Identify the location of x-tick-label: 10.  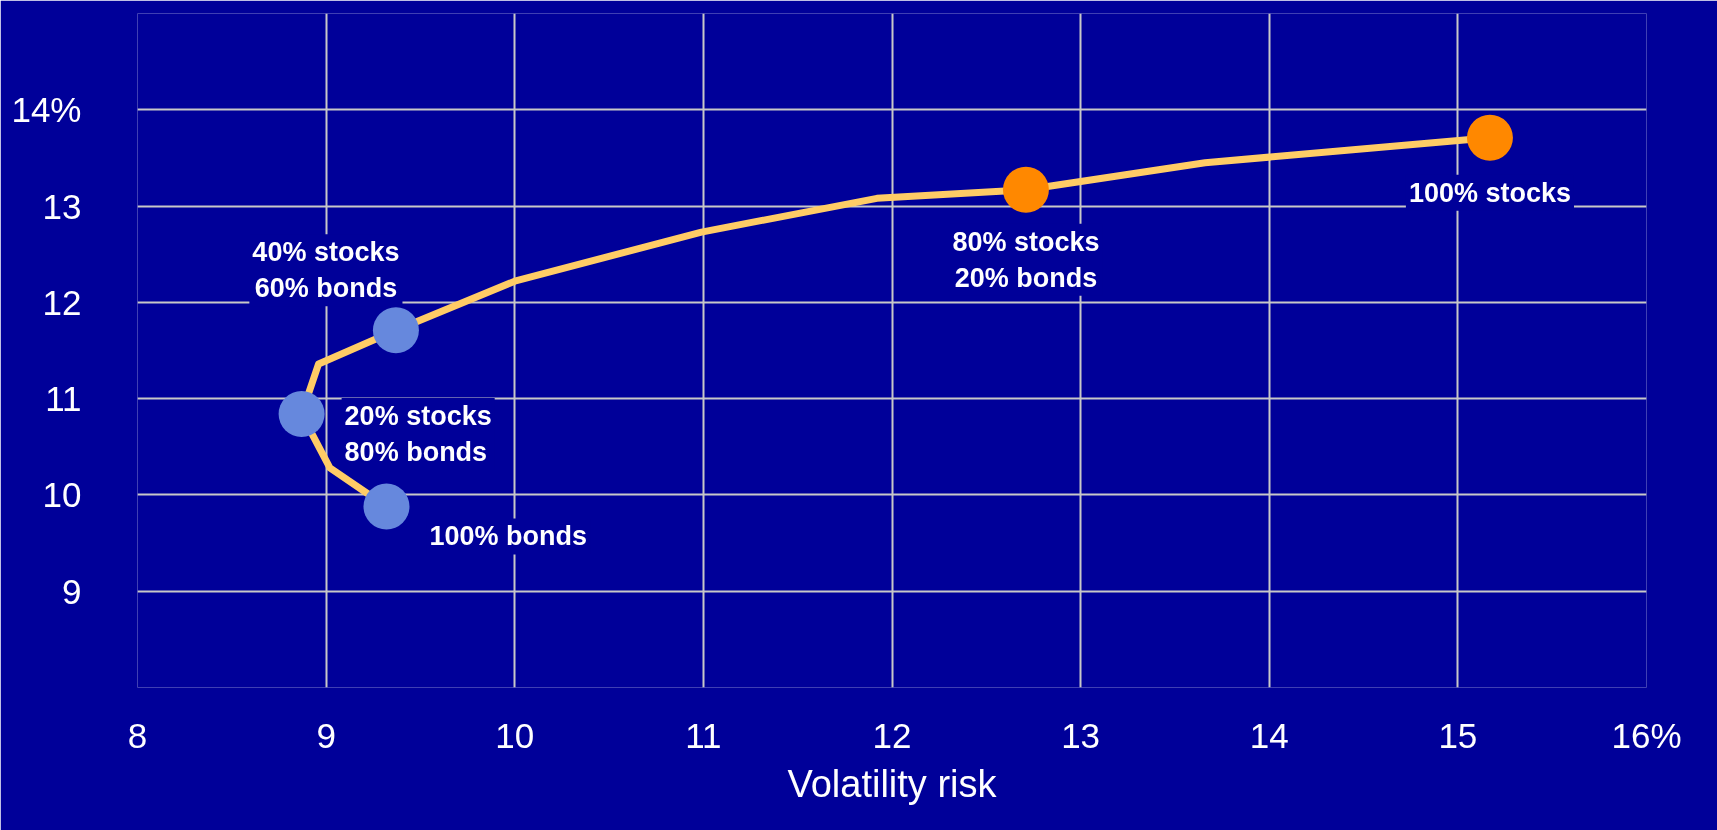
(515, 735).